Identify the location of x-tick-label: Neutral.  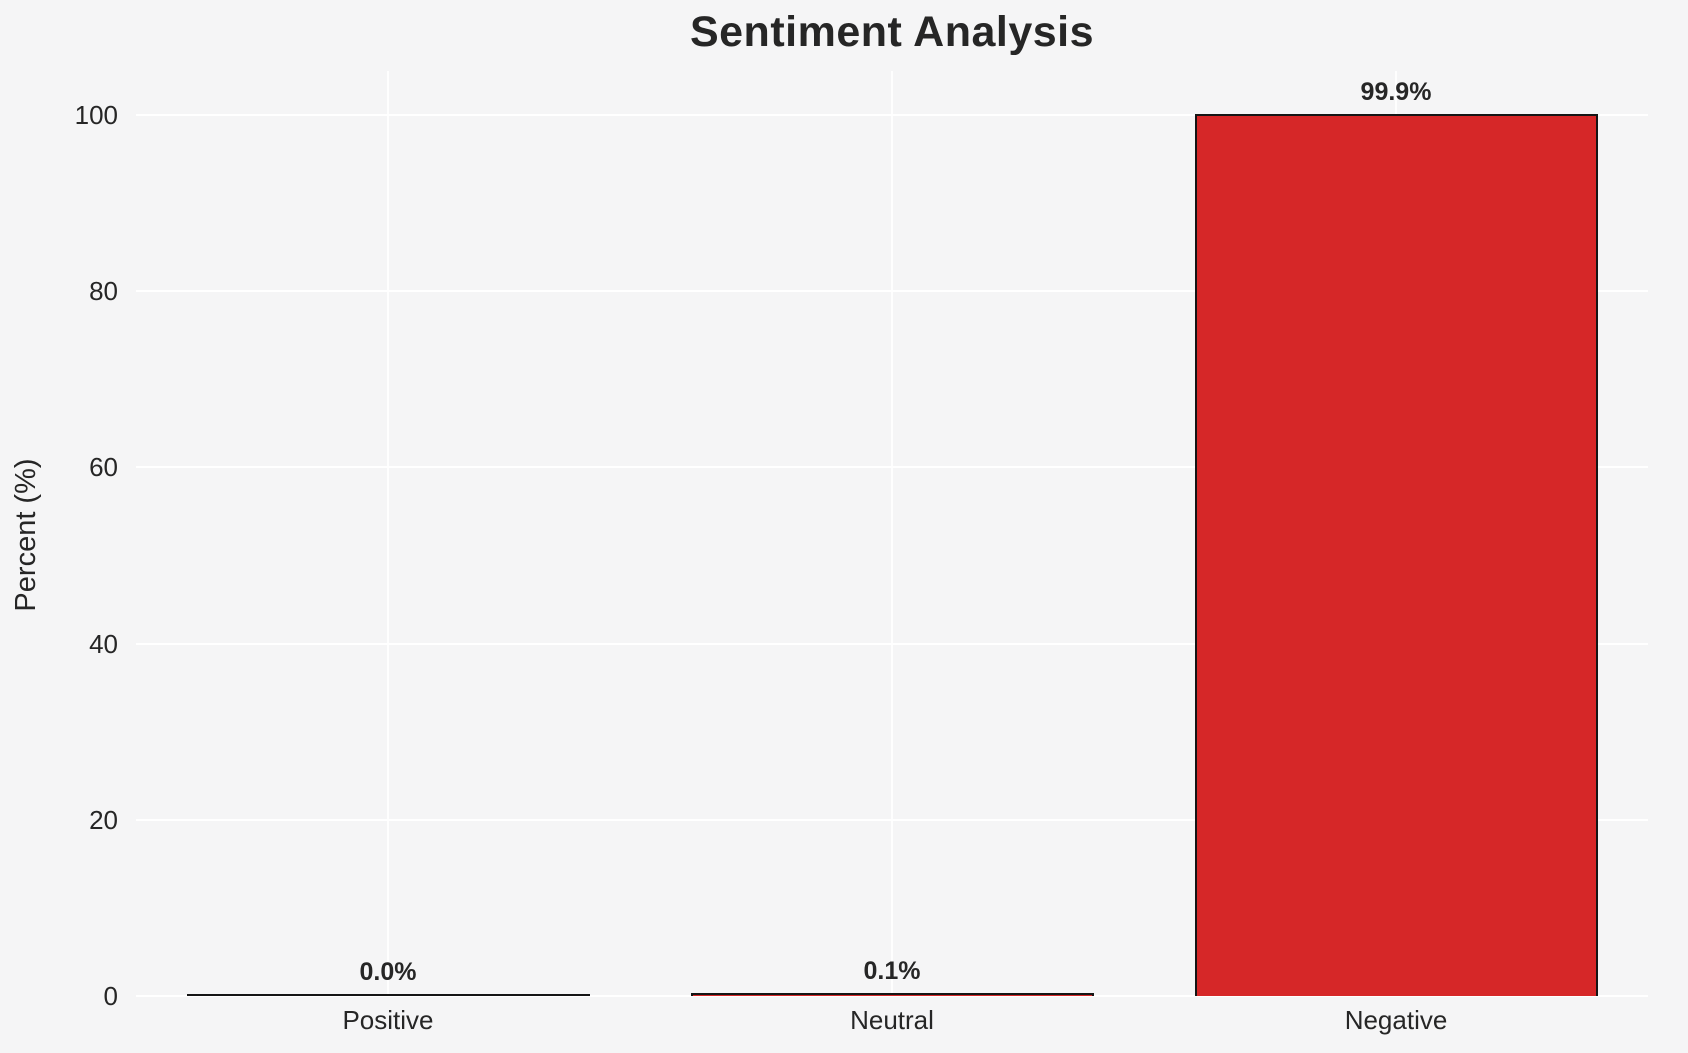
(892, 1020).